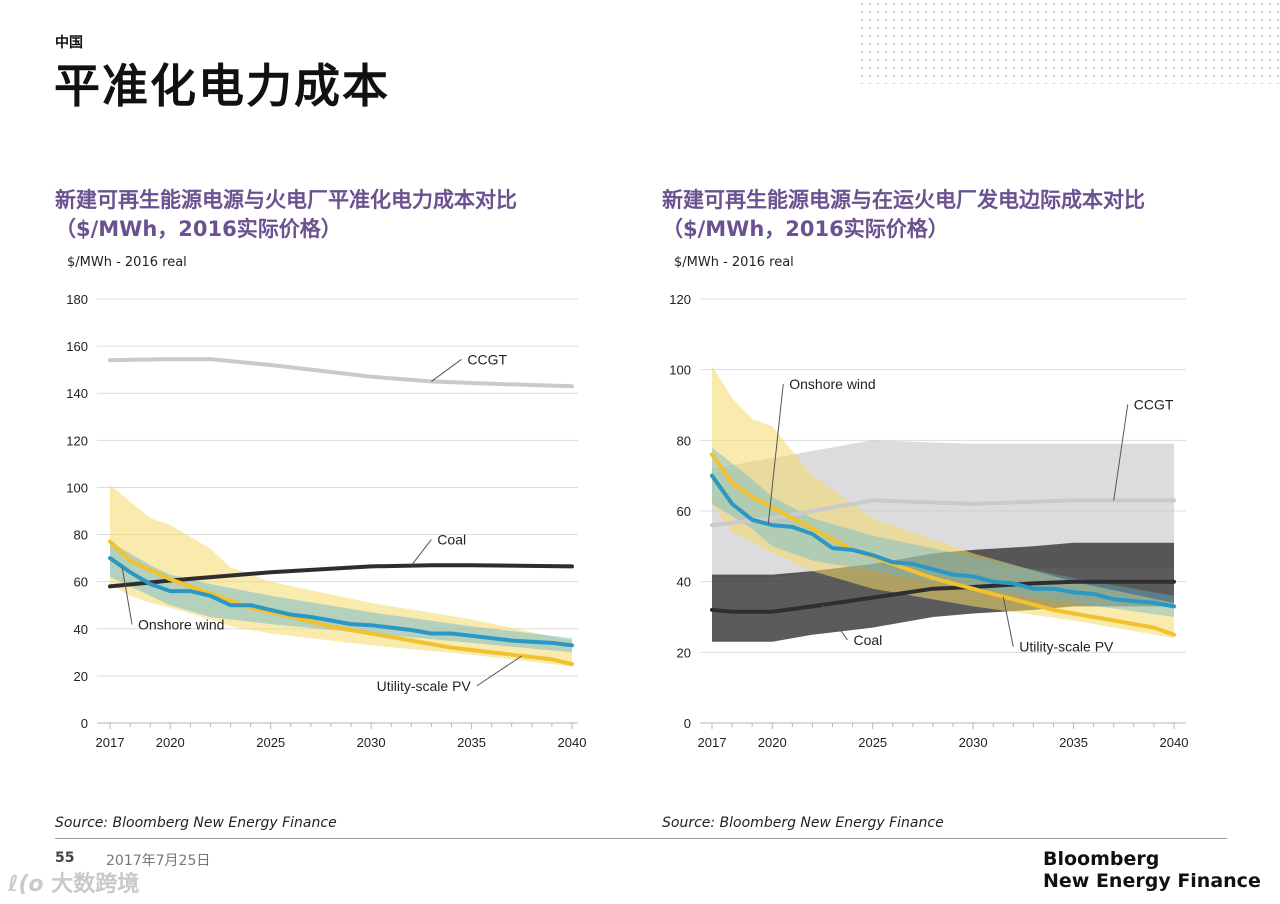 This screenshot has height=904, width=1280. I want to click on left-pv-range-band, so click(341, 576).